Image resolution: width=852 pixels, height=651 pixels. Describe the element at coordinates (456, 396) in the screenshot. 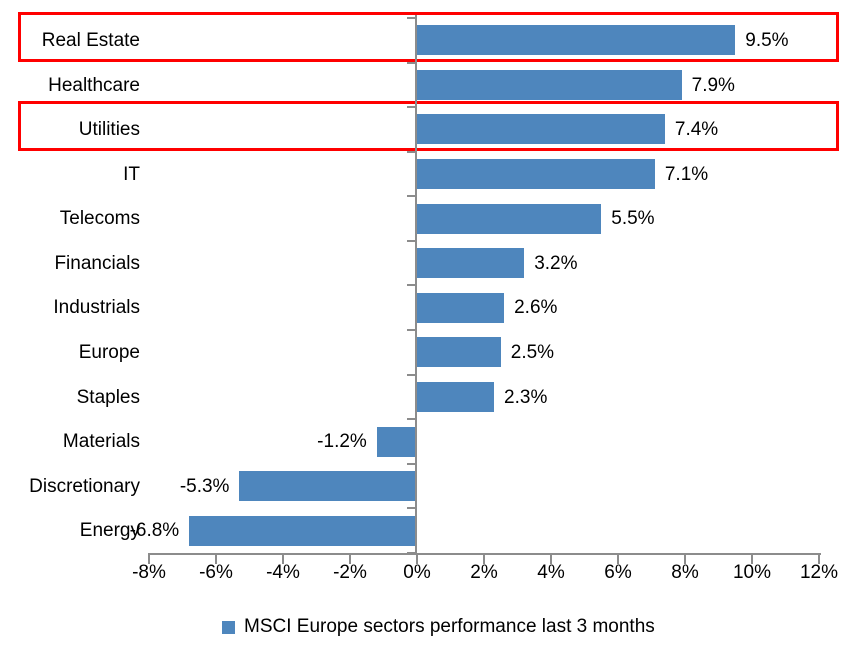

I see `bar-staples` at that location.